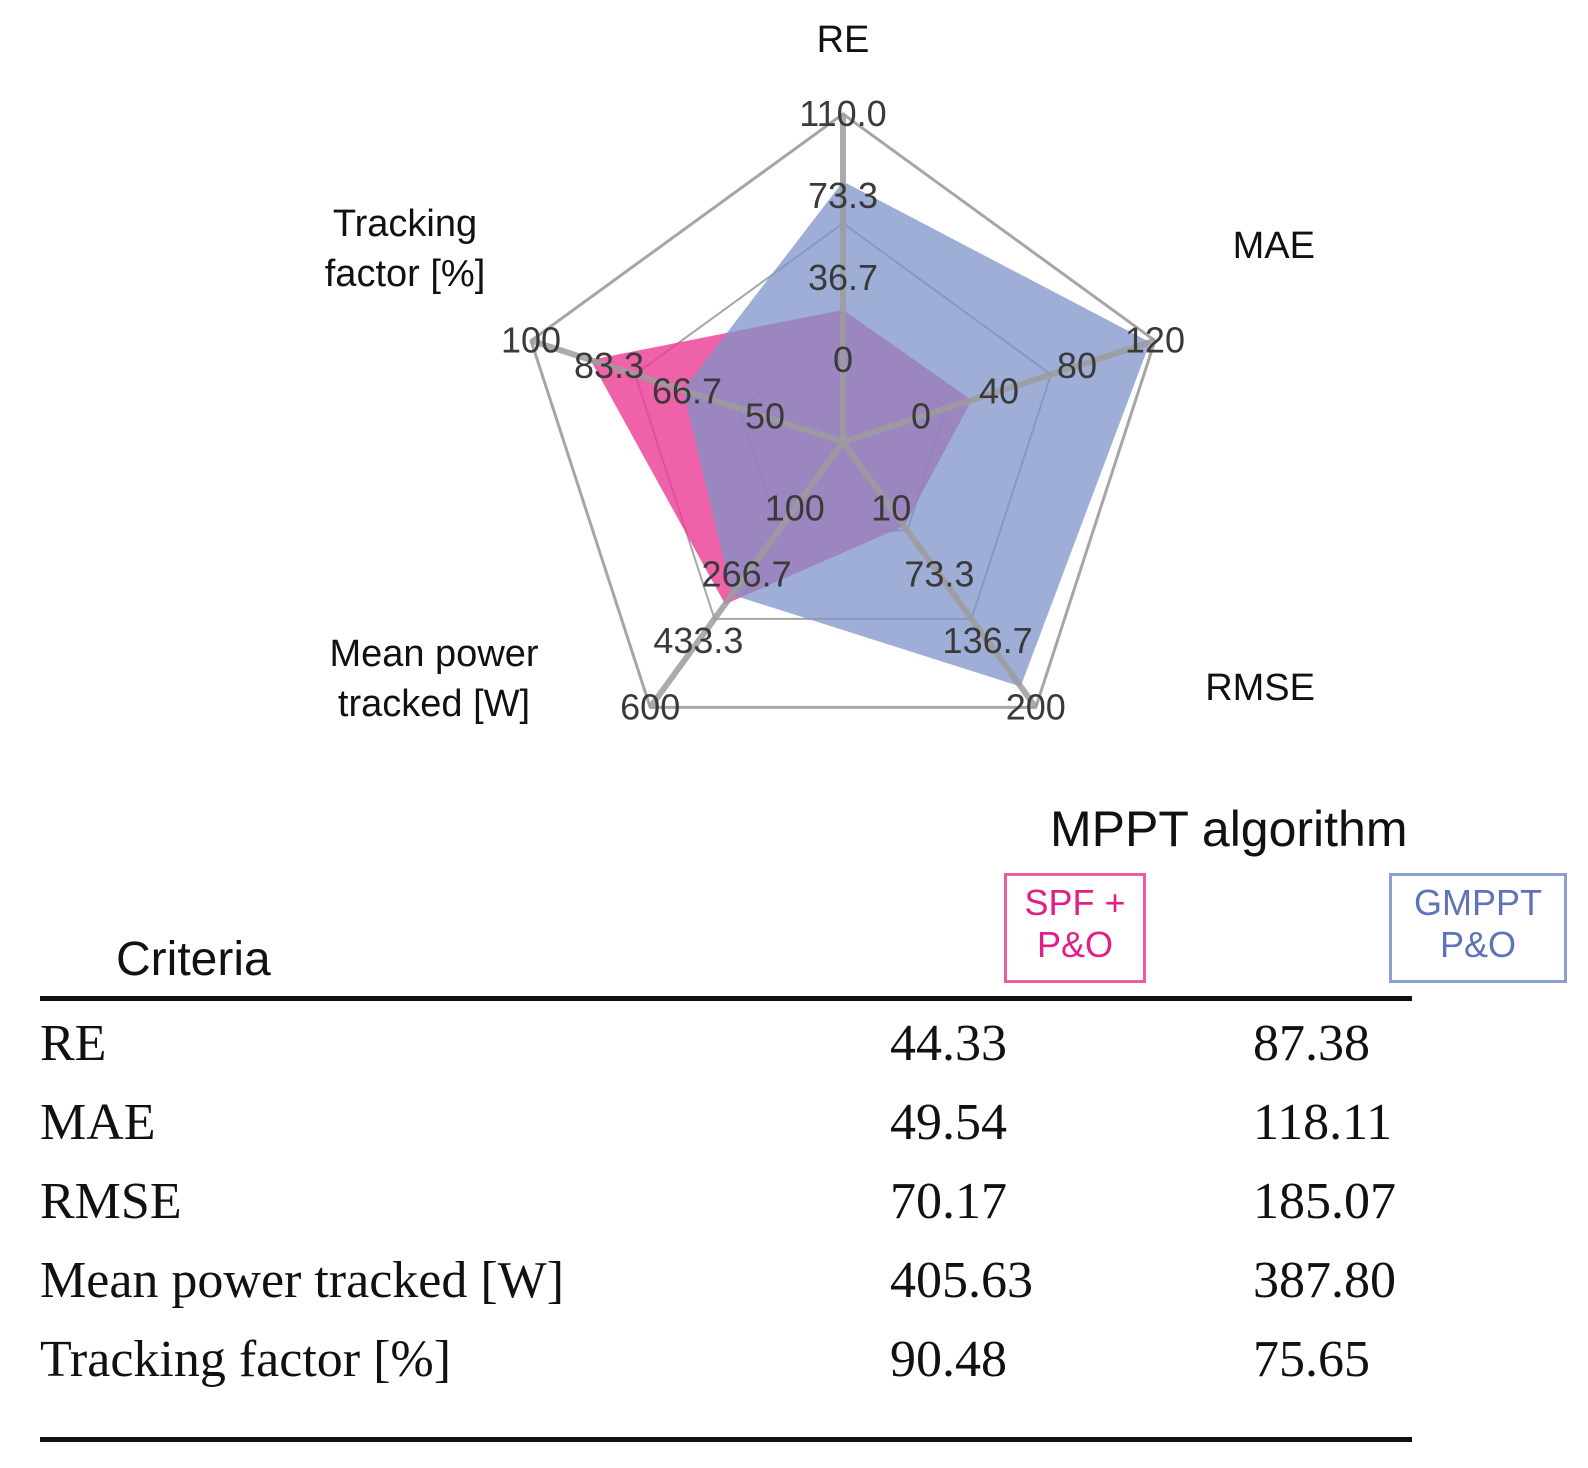 This screenshot has height=1468, width=1588. I want to click on axis-title-line: factor [%], so click(405, 274).